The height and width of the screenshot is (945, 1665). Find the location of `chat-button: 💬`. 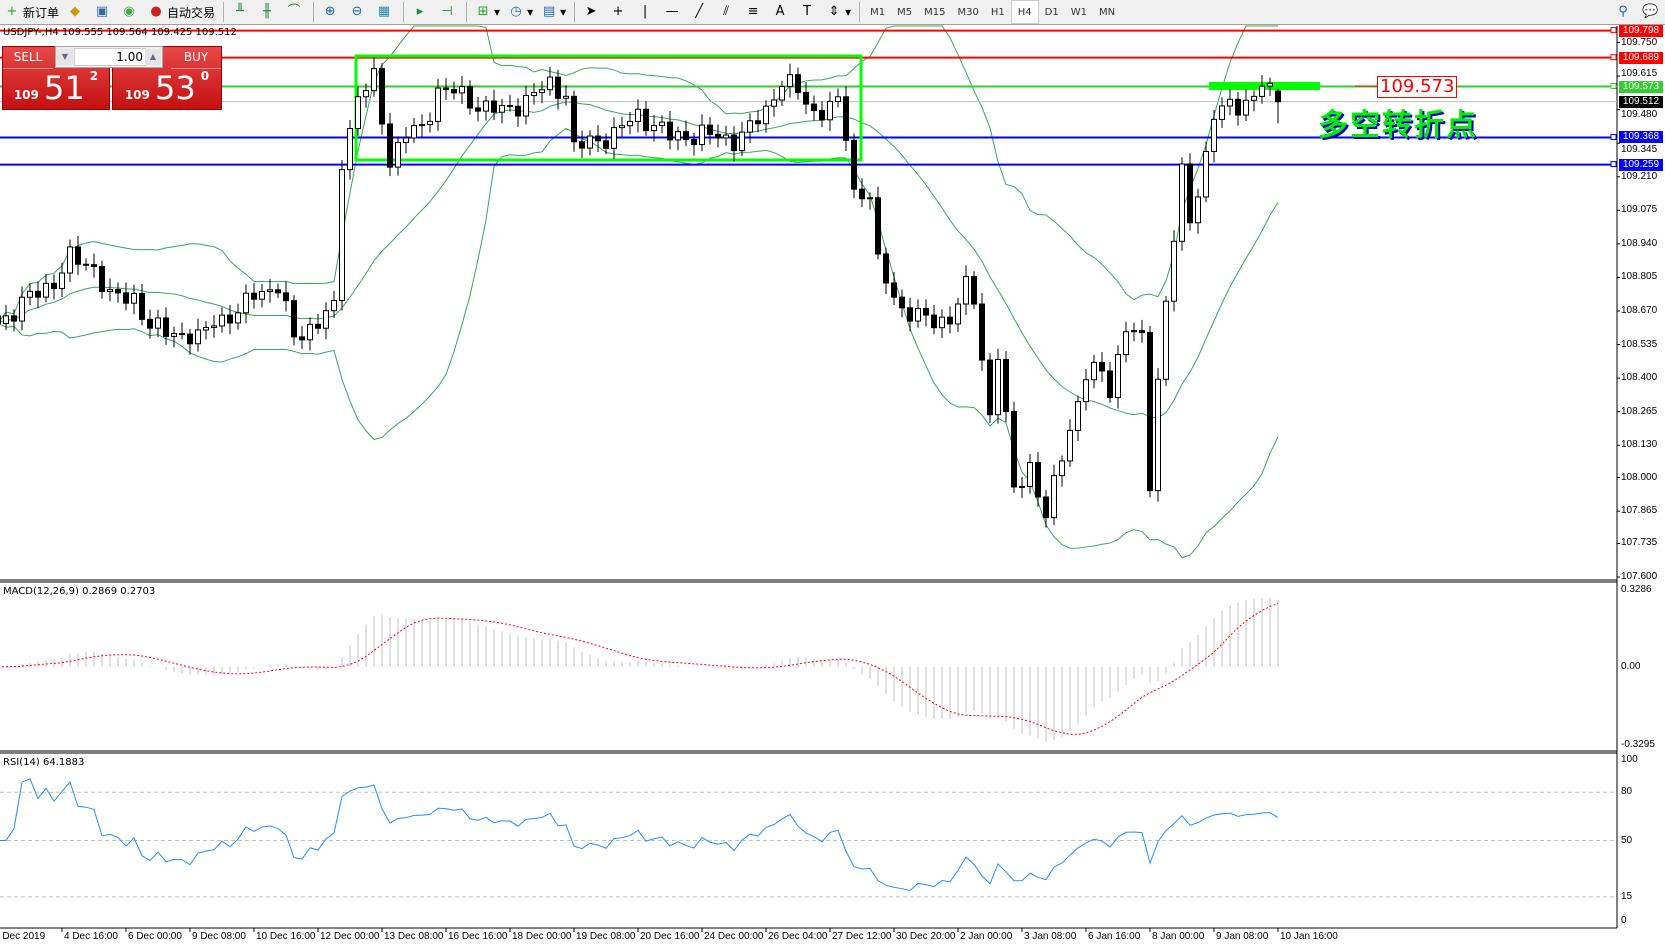

chat-button: 💬 is located at coordinates (1651, 12).